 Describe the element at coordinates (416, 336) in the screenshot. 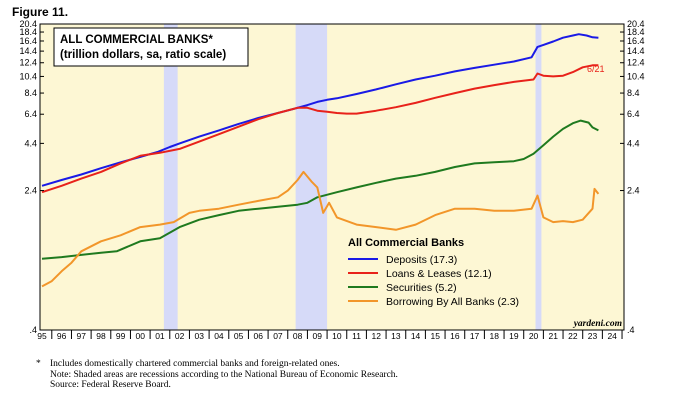

I see `x-tick-label: 14` at that location.